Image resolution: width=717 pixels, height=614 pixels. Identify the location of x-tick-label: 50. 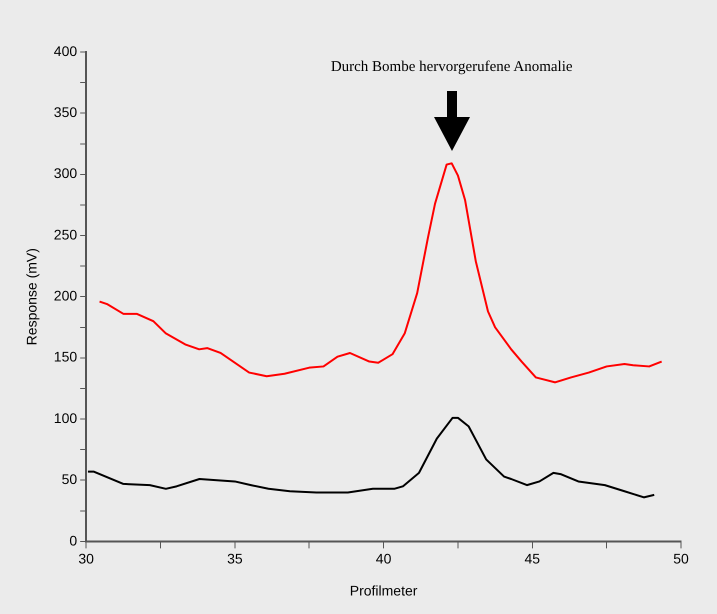
(681, 558).